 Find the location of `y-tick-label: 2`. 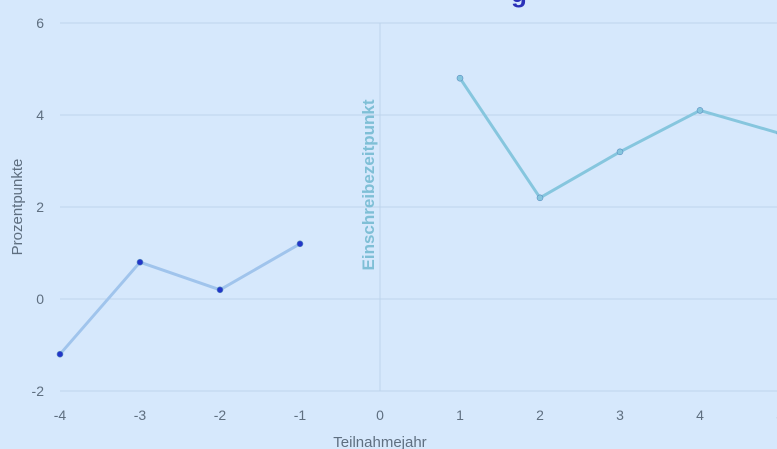

y-tick-label: 2 is located at coordinates (40, 207).